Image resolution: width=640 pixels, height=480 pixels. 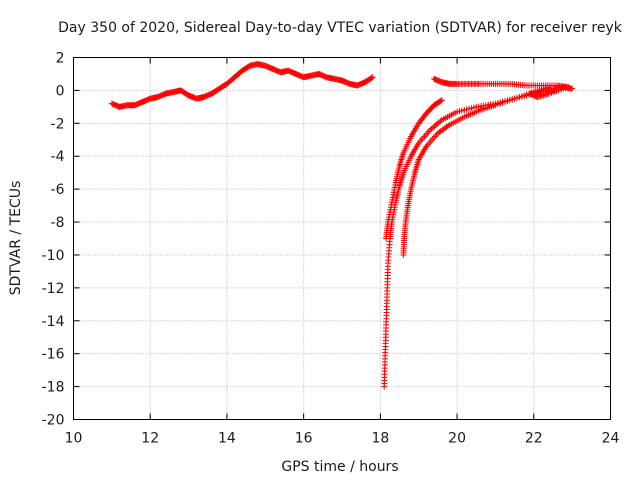 I want to click on series-band-b, so click(x=414, y=169).